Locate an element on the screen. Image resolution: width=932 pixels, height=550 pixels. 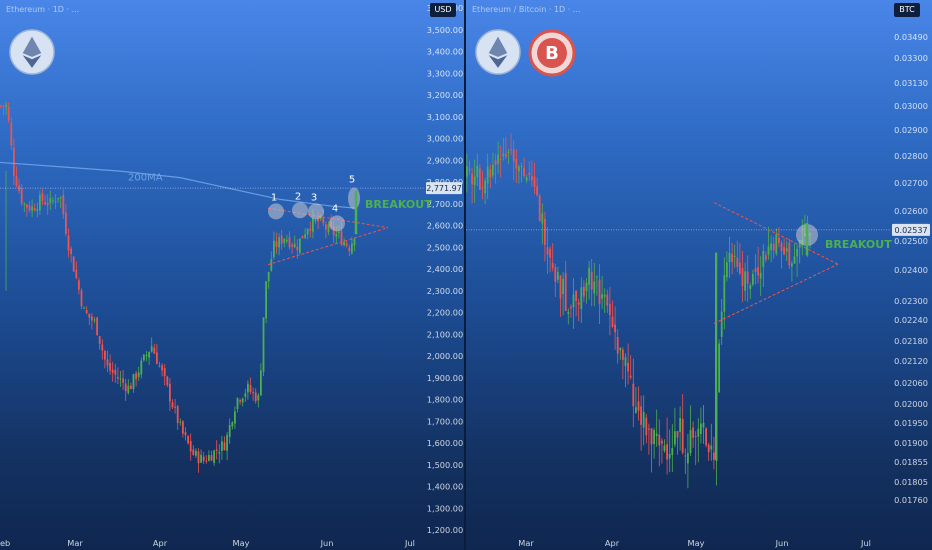
touch-point-label: 2 is located at coordinates (298, 196).